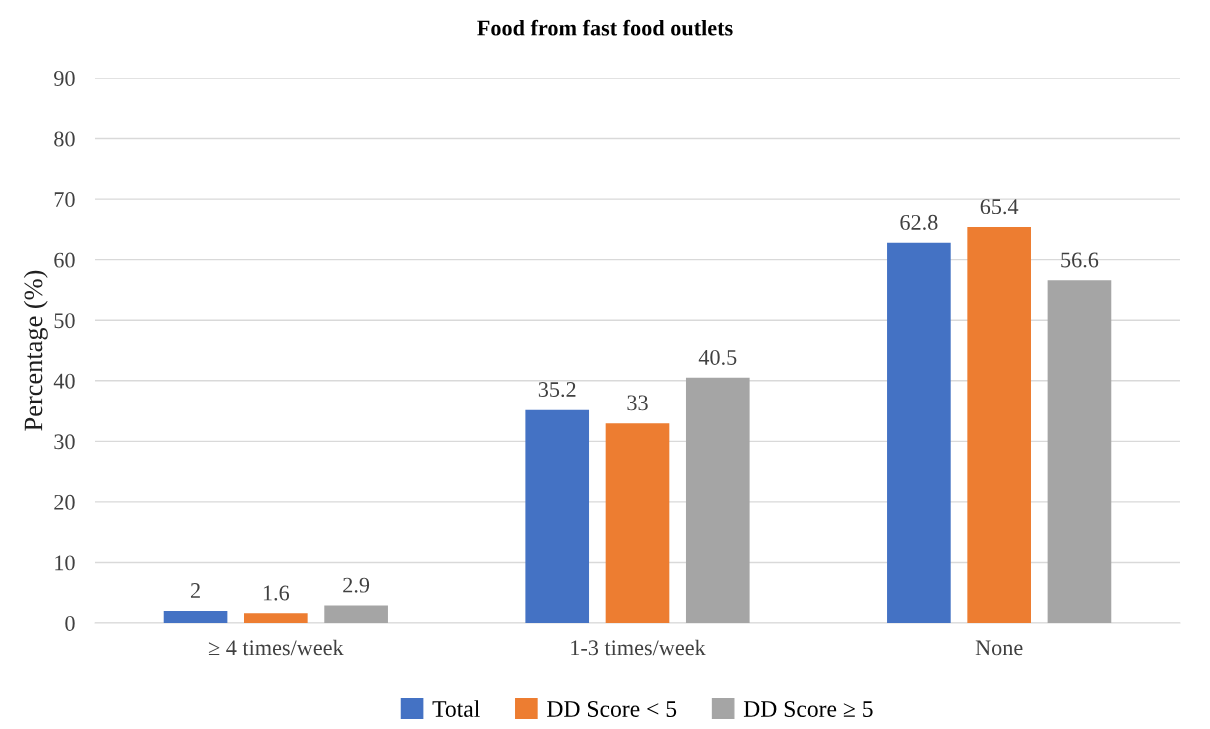  Describe the element at coordinates (557, 390) in the screenshot. I see `data-label: 35.2` at that location.